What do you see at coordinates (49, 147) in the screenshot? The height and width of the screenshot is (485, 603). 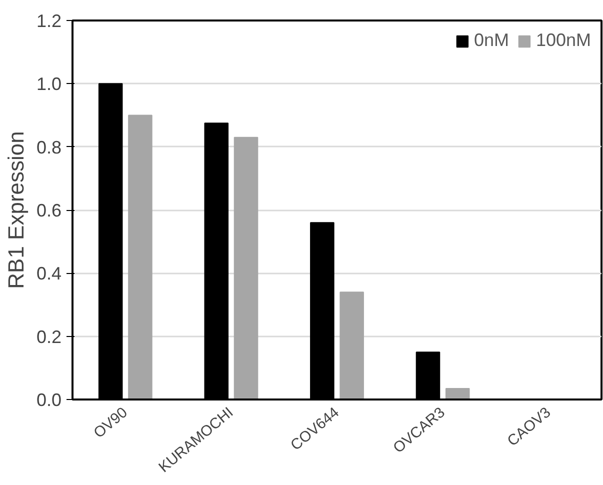 I see `y-tick-label: 0.8` at bounding box center [49, 147].